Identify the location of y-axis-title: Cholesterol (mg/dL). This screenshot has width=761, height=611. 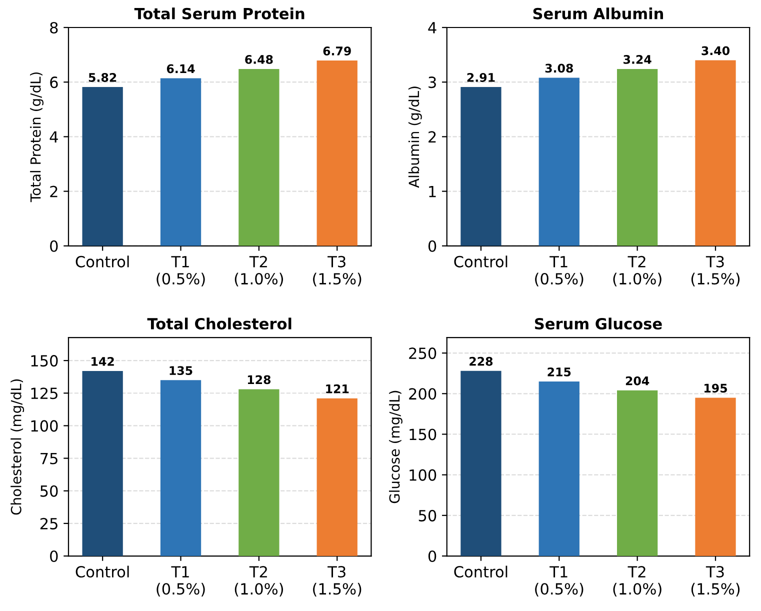
(17, 447).